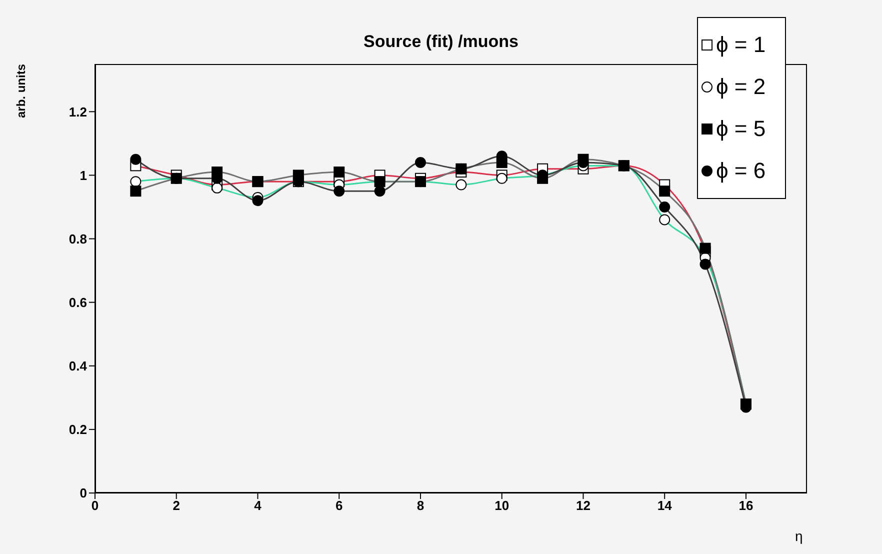 This screenshot has height=554, width=882. I want to click on y-tick-label: 0.6, so click(77, 302).